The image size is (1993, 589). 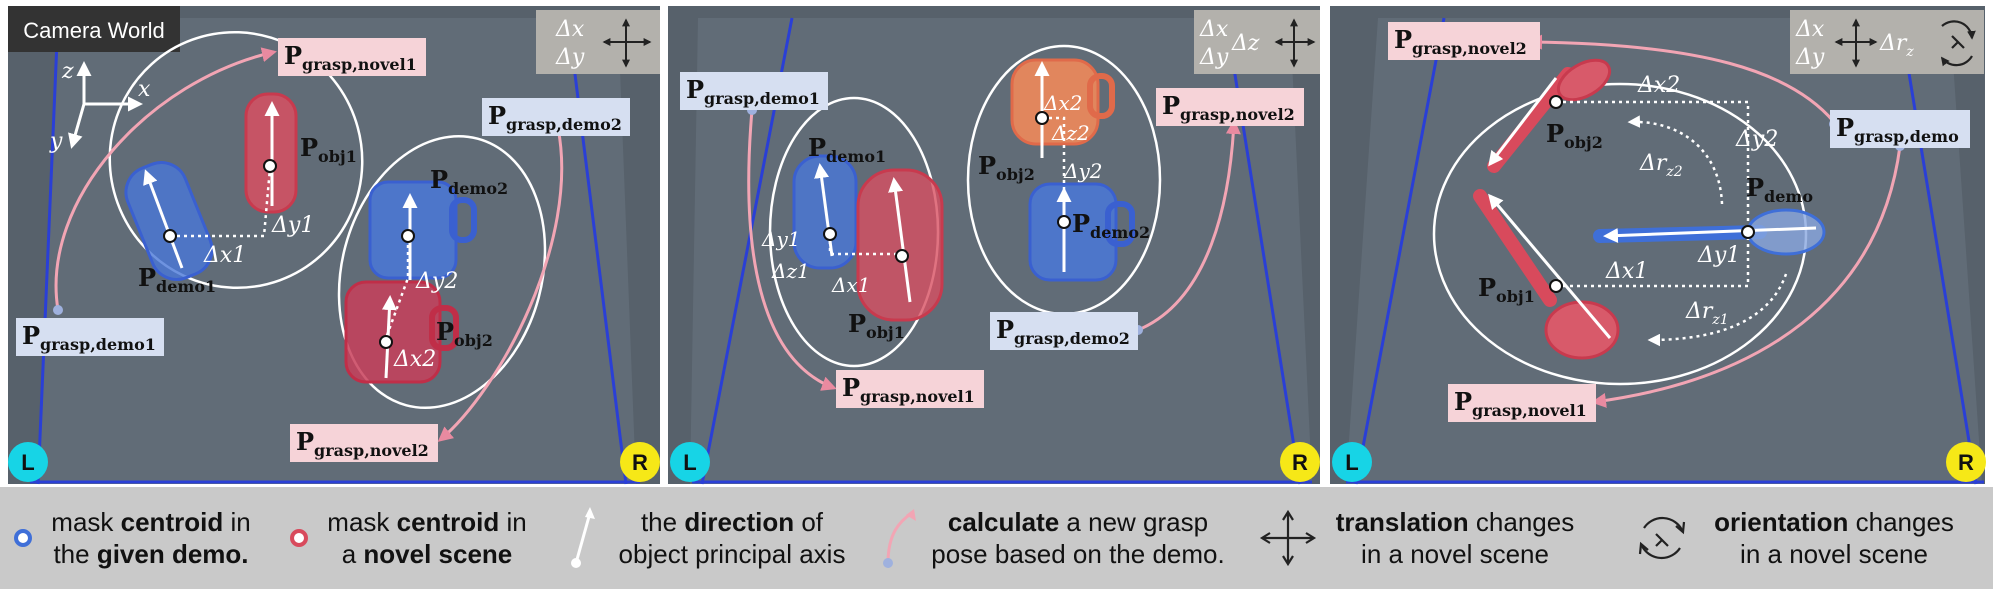 I want to click on centroid-obj2-p3, so click(x=1556, y=102).